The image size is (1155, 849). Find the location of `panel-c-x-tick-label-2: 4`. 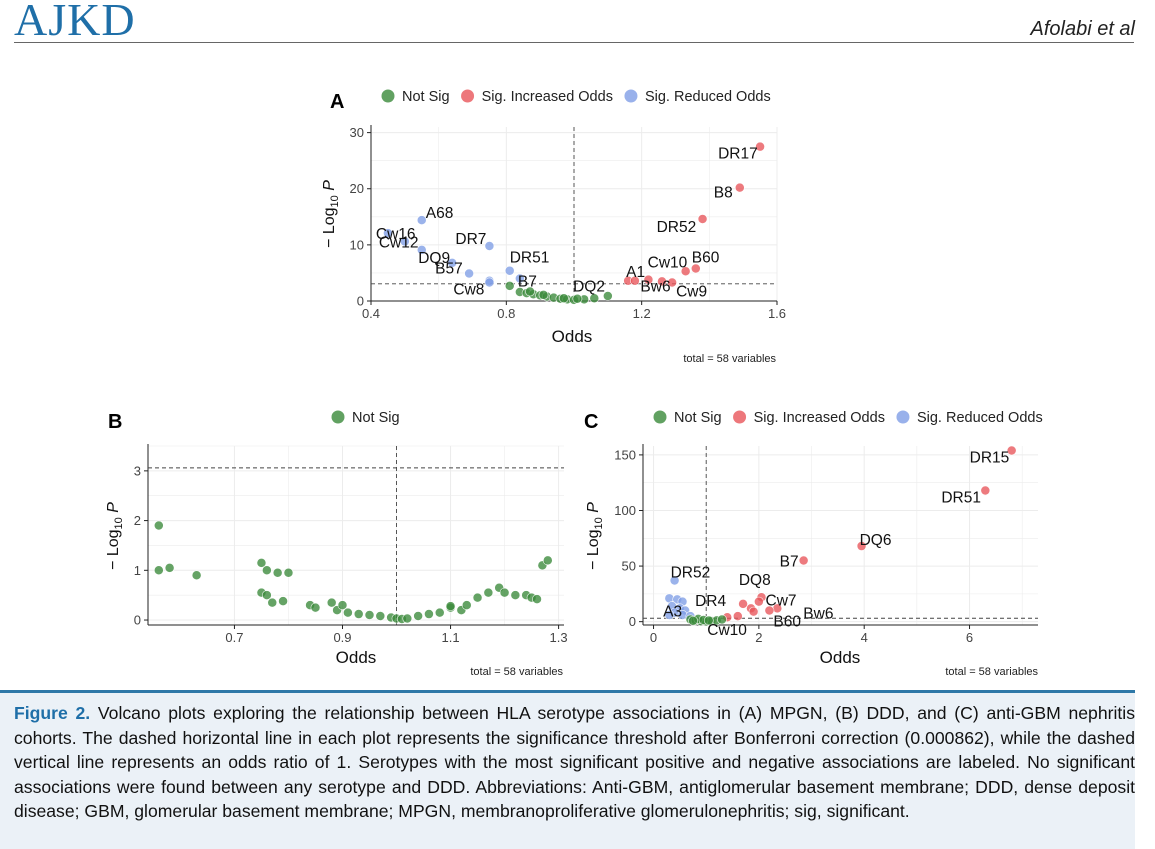

panel-c-x-tick-label-2: 4 is located at coordinates (864, 637).